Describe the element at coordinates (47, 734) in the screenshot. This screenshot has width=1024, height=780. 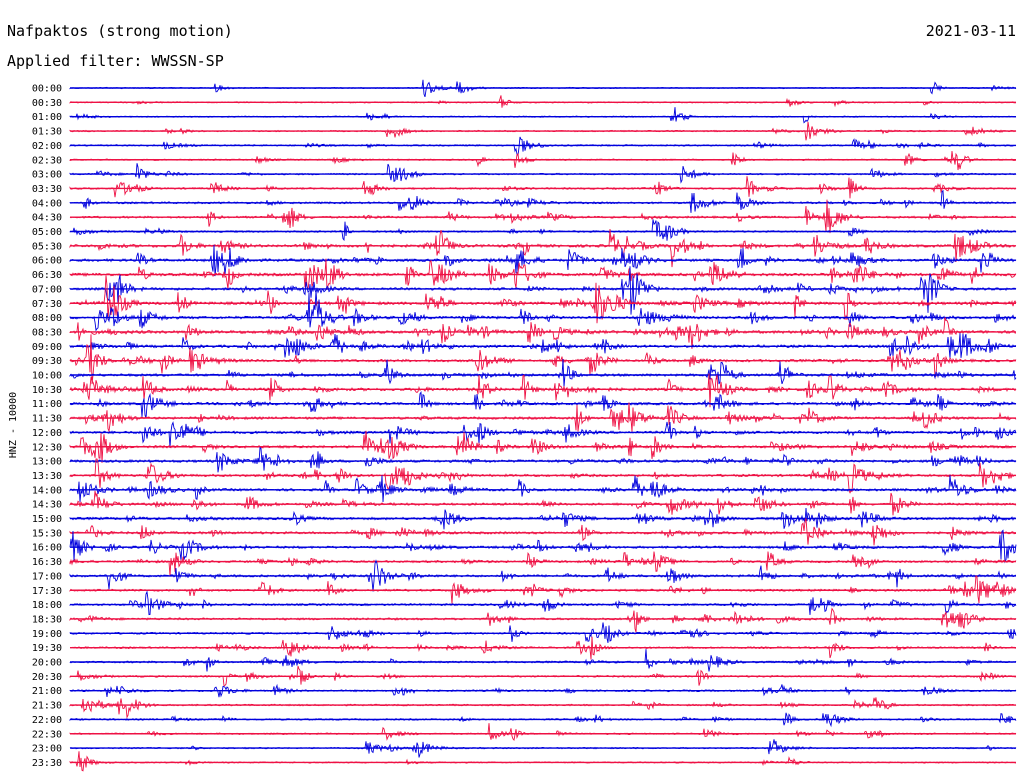
I see `row-time-label: 22:30` at that location.